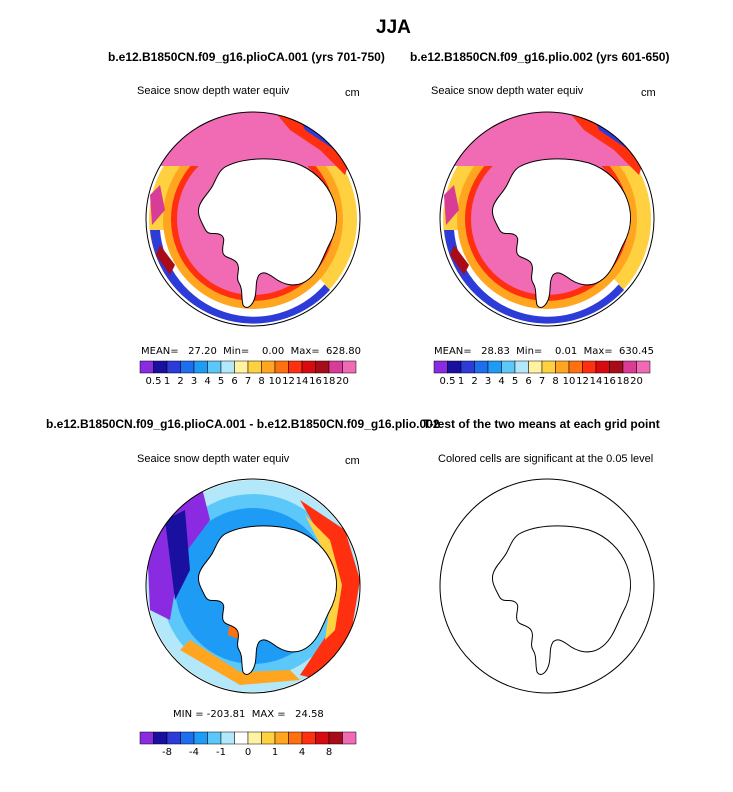  I want to click on colorbar-tick-label: 0.5, so click(448, 381).